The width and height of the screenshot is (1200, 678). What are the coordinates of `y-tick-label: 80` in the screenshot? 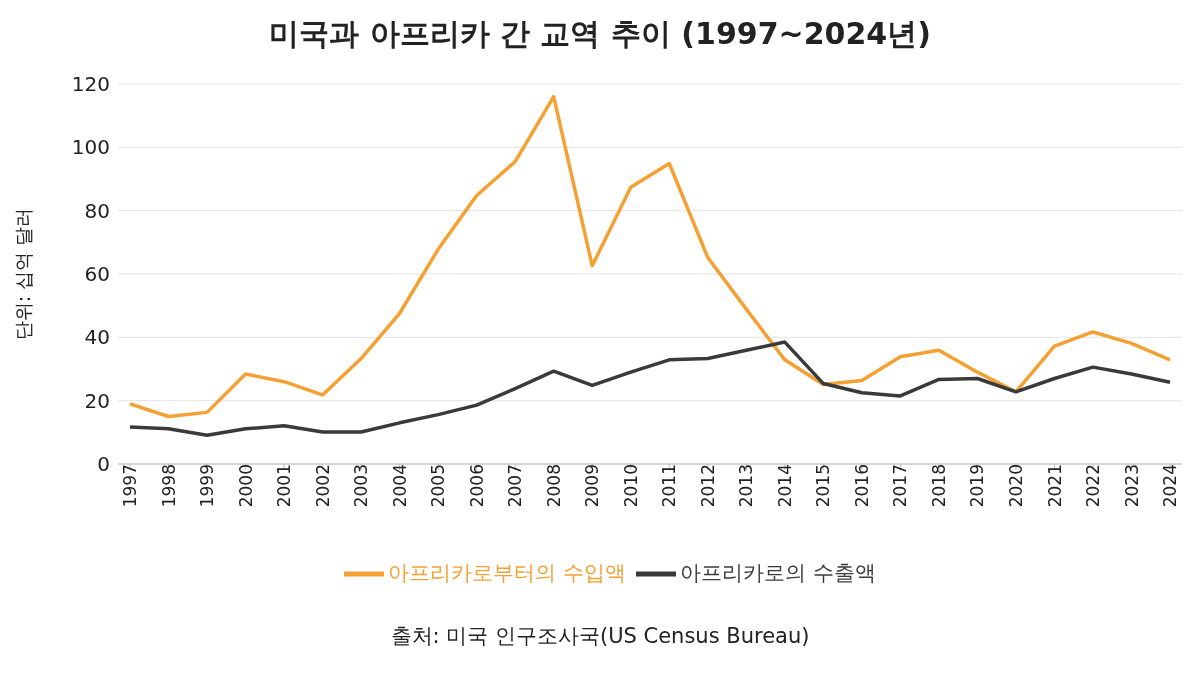 It's located at (97, 210).